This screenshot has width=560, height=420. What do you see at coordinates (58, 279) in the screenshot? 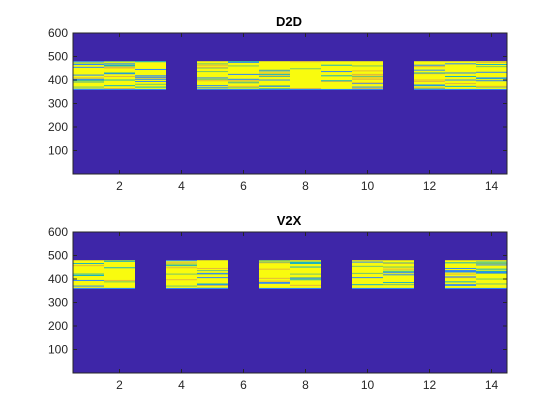
I see `y-tick-label: 400` at bounding box center [58, 279].